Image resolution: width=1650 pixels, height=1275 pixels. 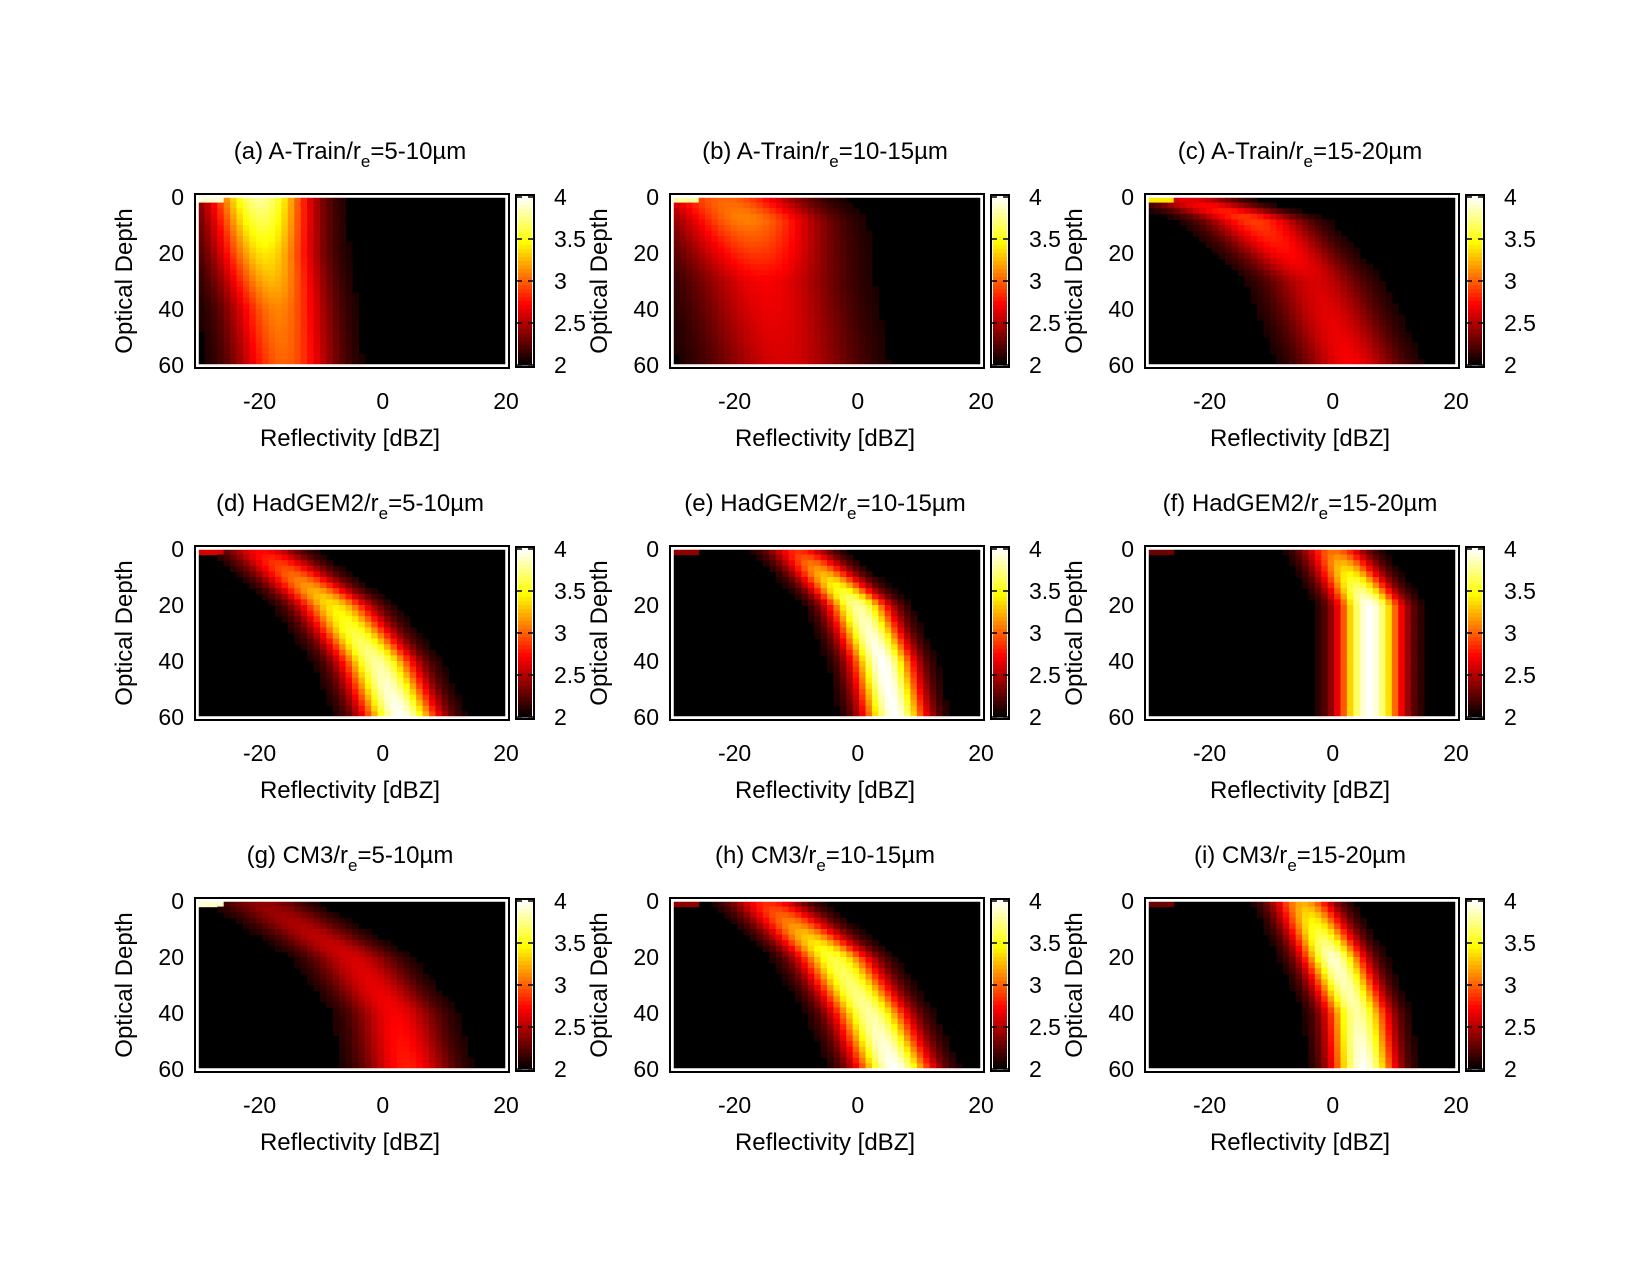 What do you see at coordinates (352, 985) in the screenshot?
I see `plot-frame-inner` at bounding box center [352, 985].